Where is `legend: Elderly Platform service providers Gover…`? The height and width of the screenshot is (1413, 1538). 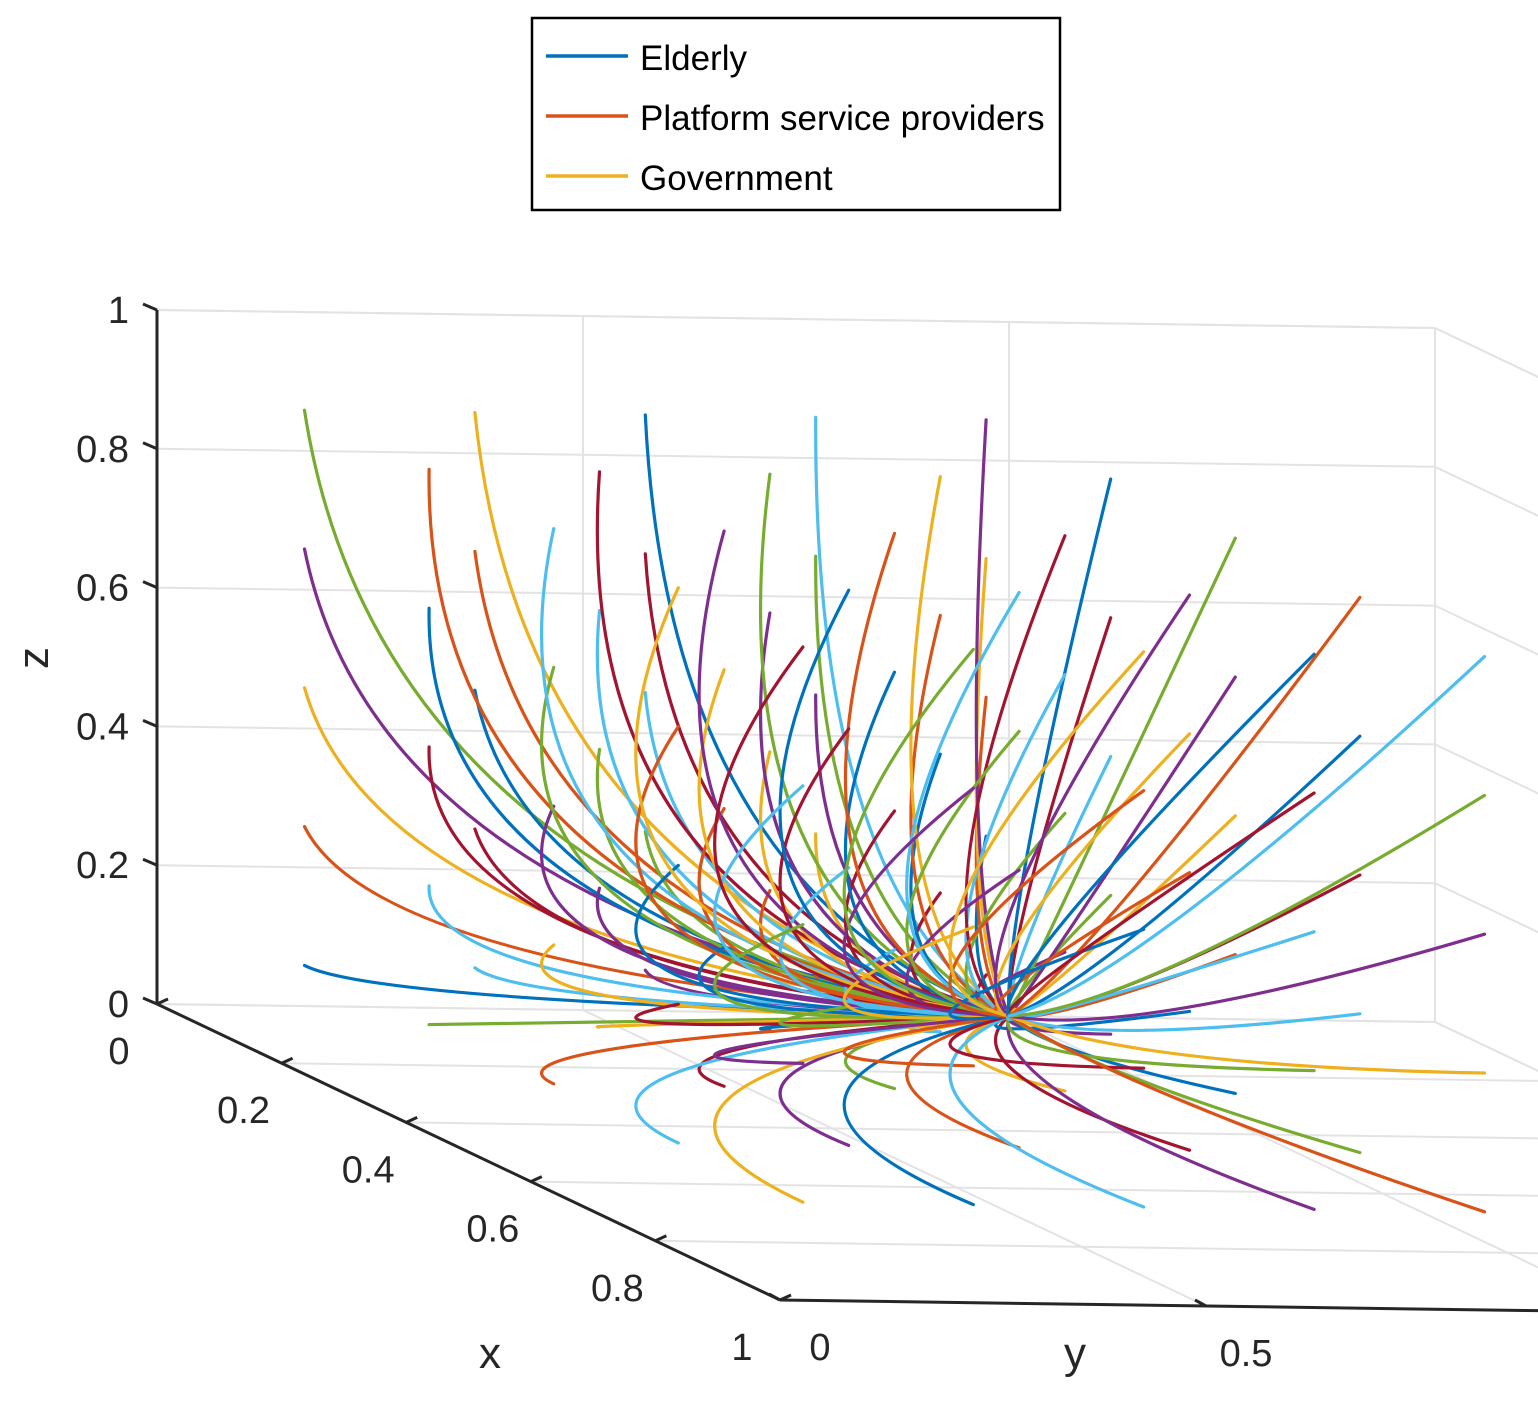 legend: Elderly Platform service providers Gover… is located at coordinates (796, 114).